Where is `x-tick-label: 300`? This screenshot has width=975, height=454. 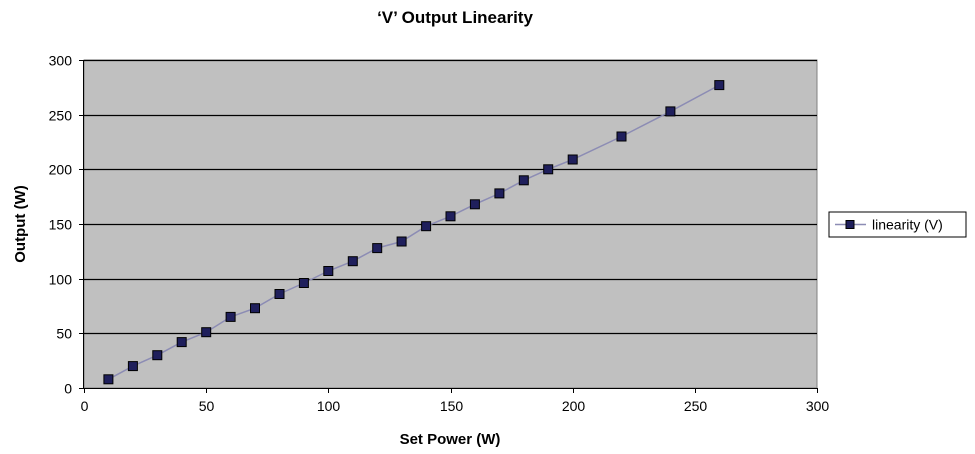
x-tick-label: 300 is located at coordinates (818, 406).